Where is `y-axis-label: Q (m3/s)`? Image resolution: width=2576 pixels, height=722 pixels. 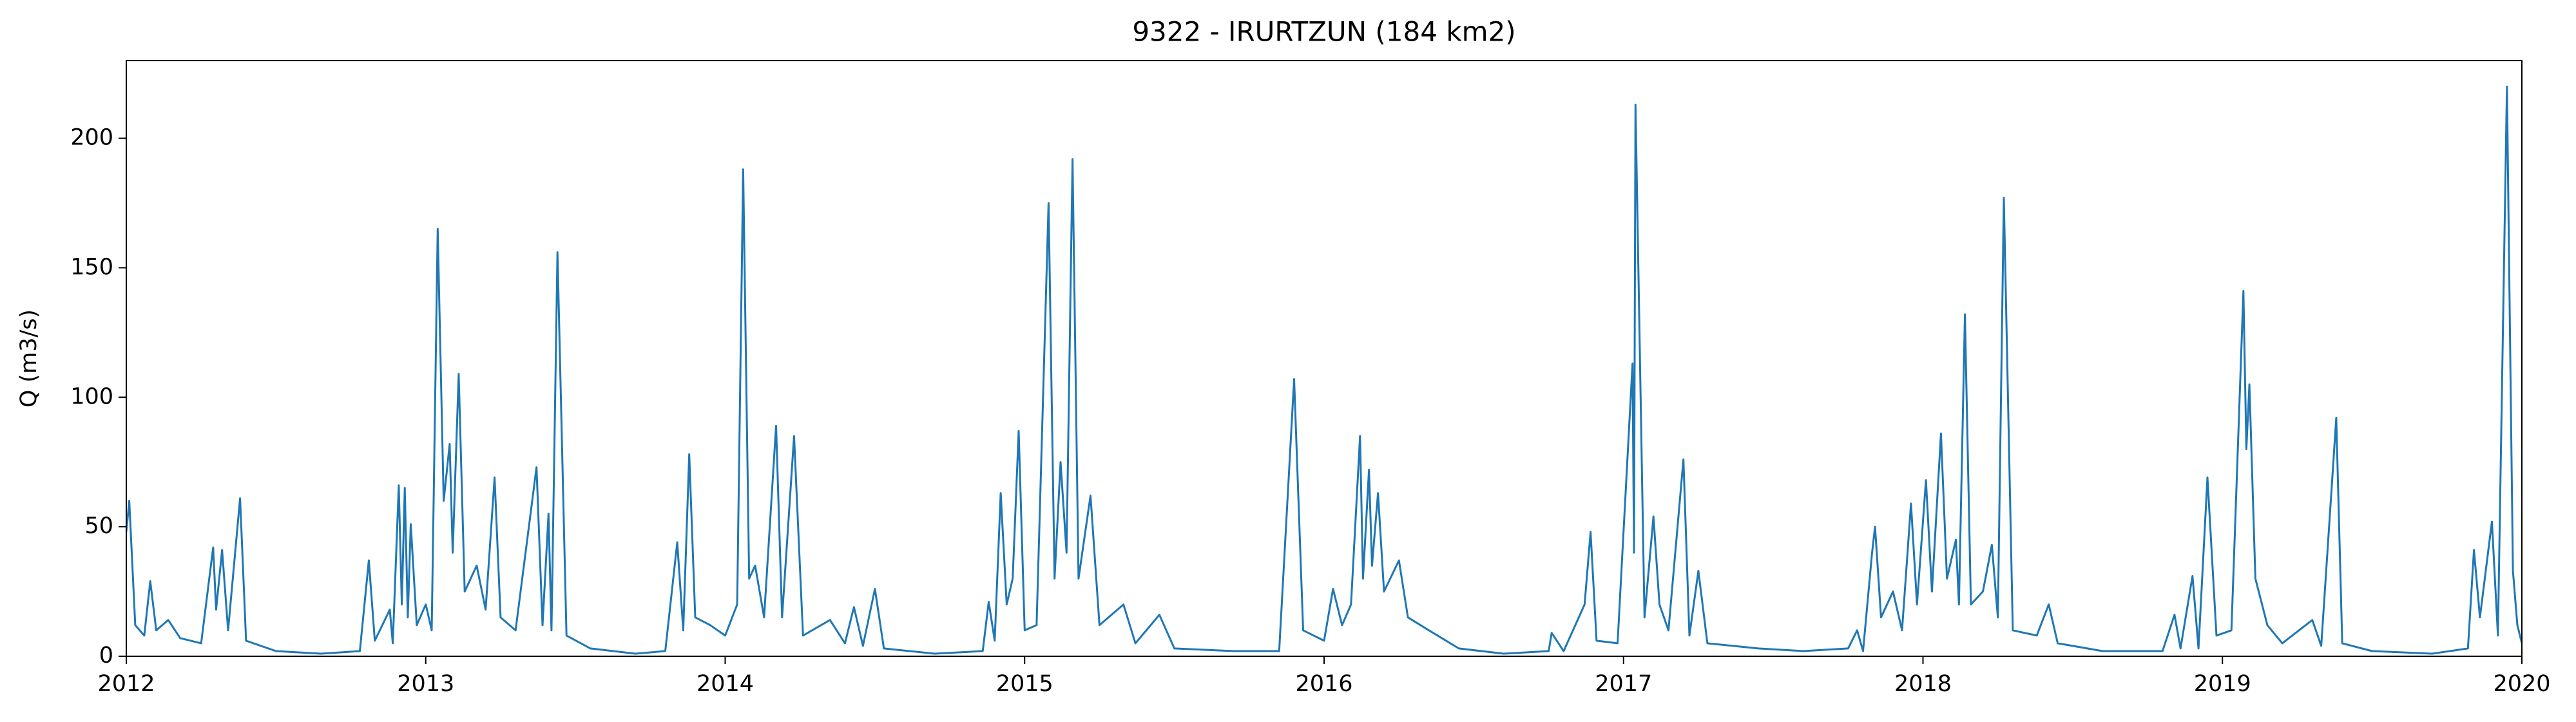 y-axis-label: Q (m3/s) is located at coordinates (29, 358).